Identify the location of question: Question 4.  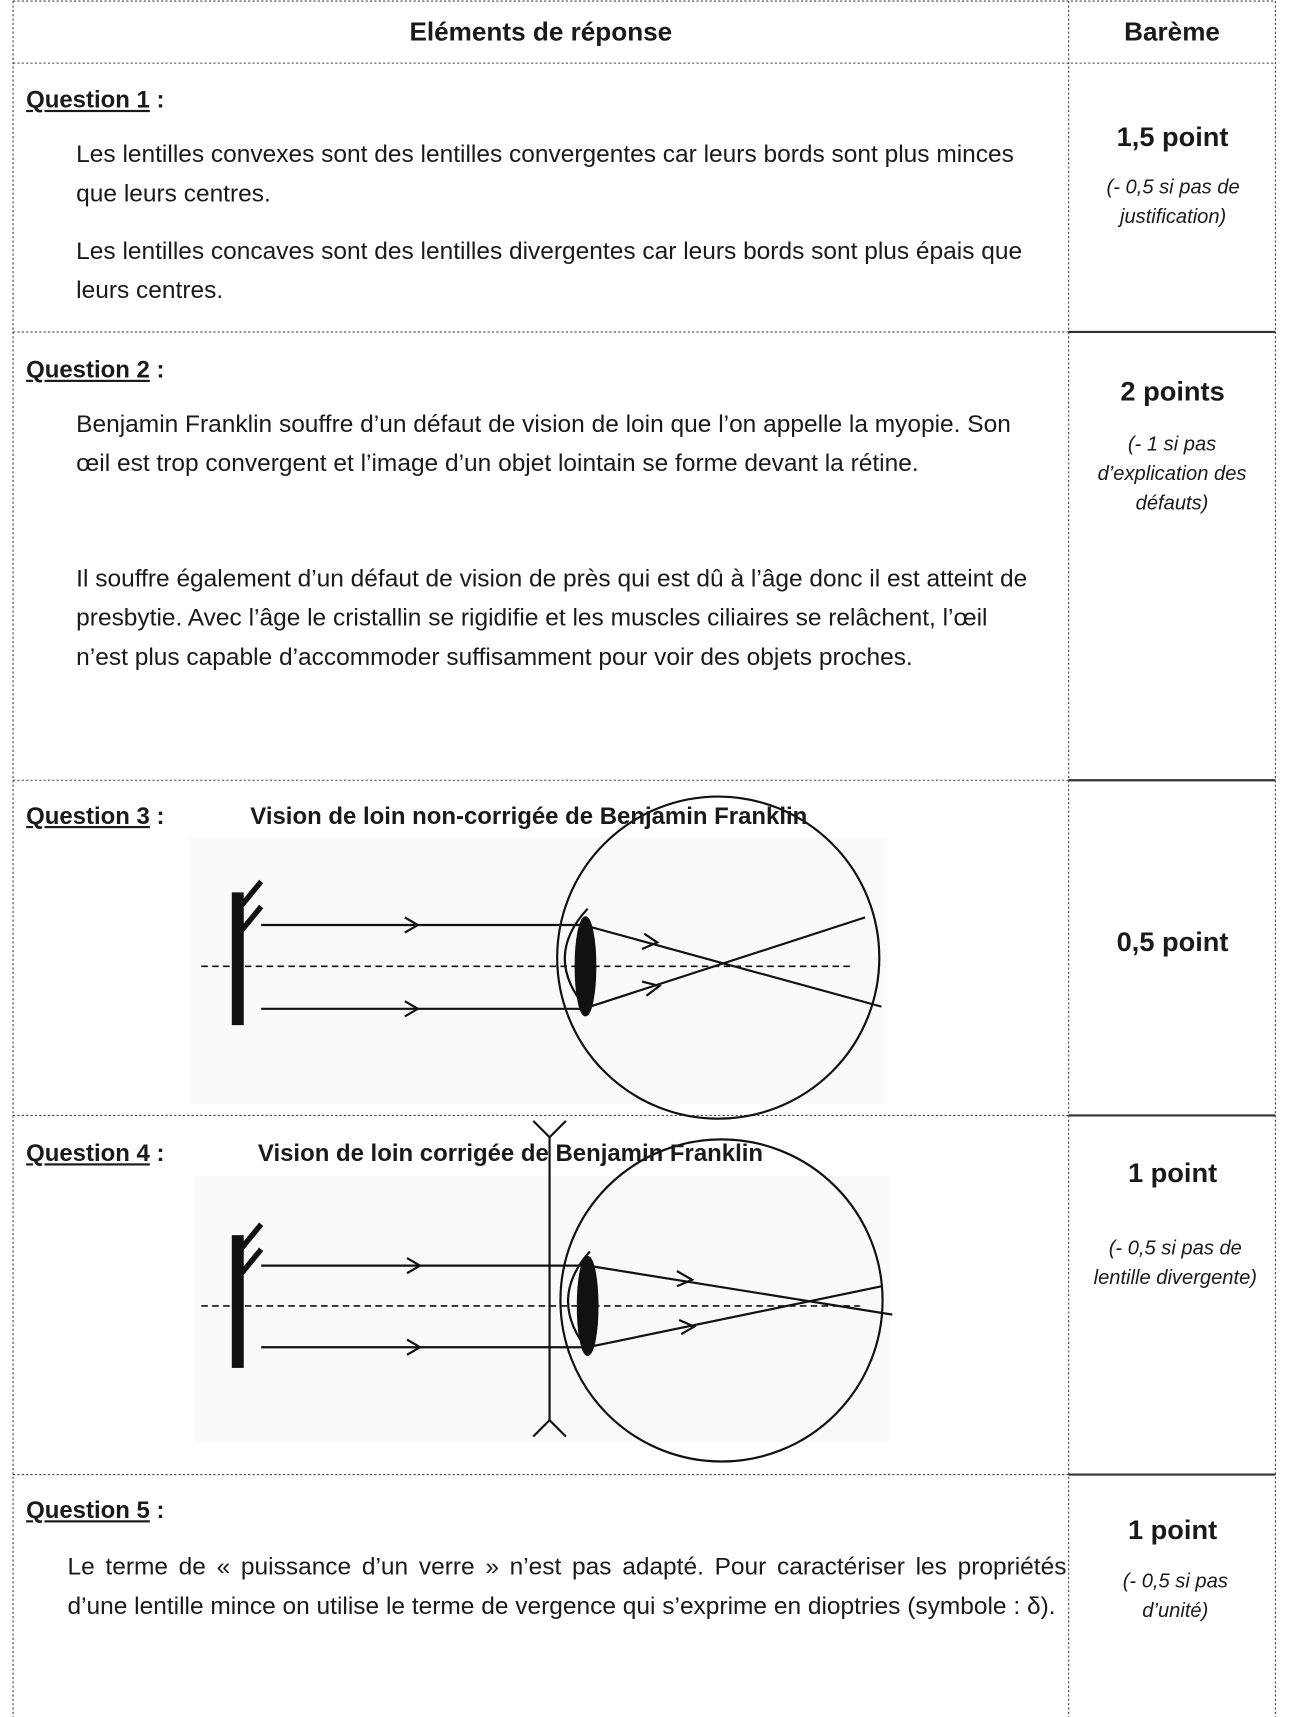
(88, 1153).